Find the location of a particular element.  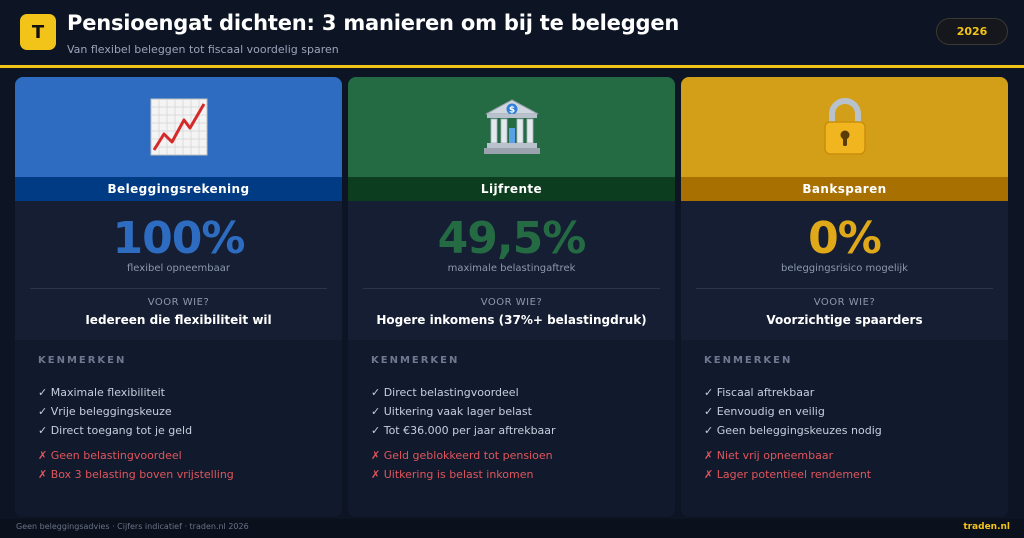

for-who-value: Hogere inkomens (37%+ belastingdruk) is located at coordinates (511, 320).